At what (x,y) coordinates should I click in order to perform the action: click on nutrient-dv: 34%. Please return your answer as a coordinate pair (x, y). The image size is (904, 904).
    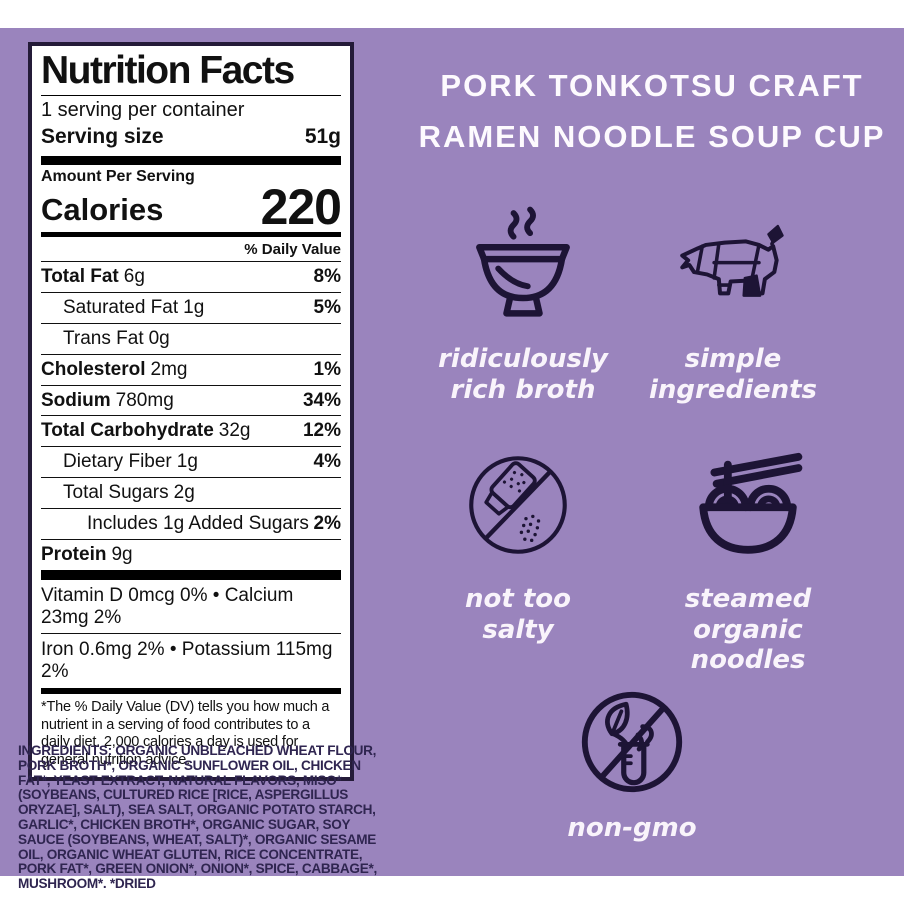
    Looking at the image, I should click on (321, 400).